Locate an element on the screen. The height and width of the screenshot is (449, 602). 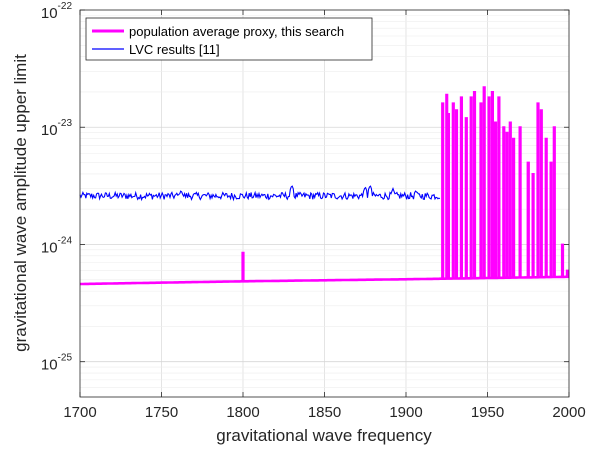
x-tick-label: 1950 is located at coordinates (487, 412).